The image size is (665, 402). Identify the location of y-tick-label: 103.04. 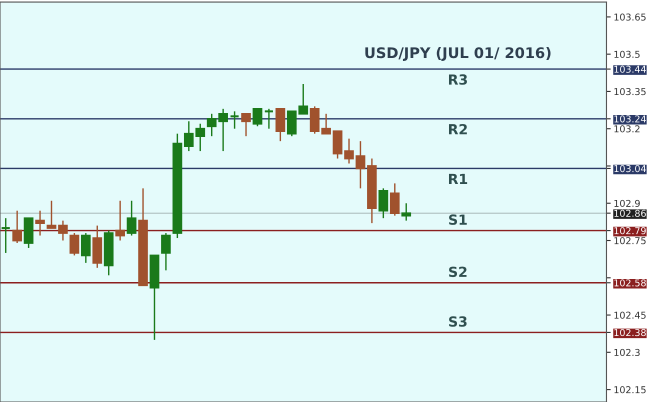
(630, 168).